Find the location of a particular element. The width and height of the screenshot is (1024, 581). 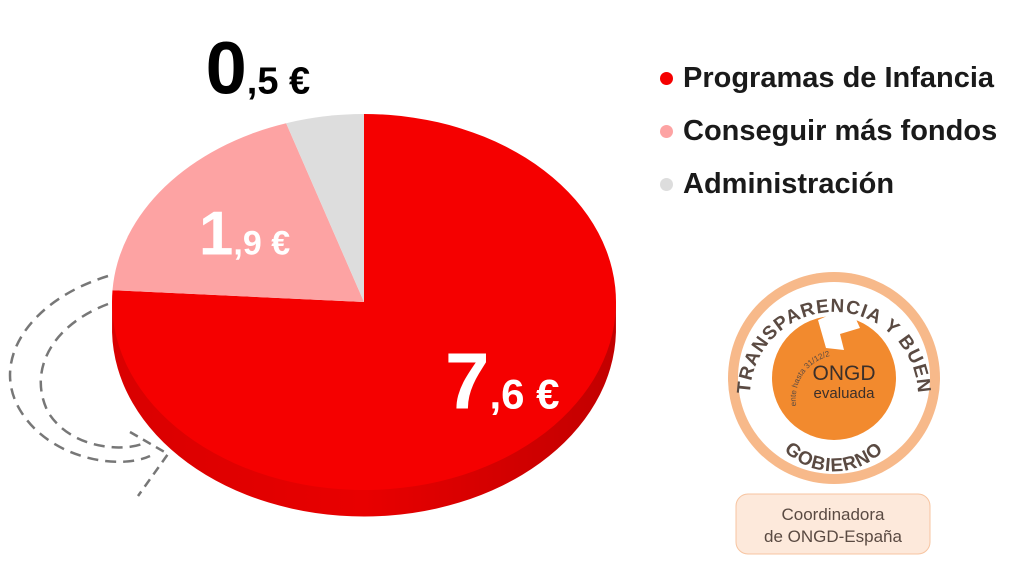

legend-item: Administración is located at coordinates (828, 184).